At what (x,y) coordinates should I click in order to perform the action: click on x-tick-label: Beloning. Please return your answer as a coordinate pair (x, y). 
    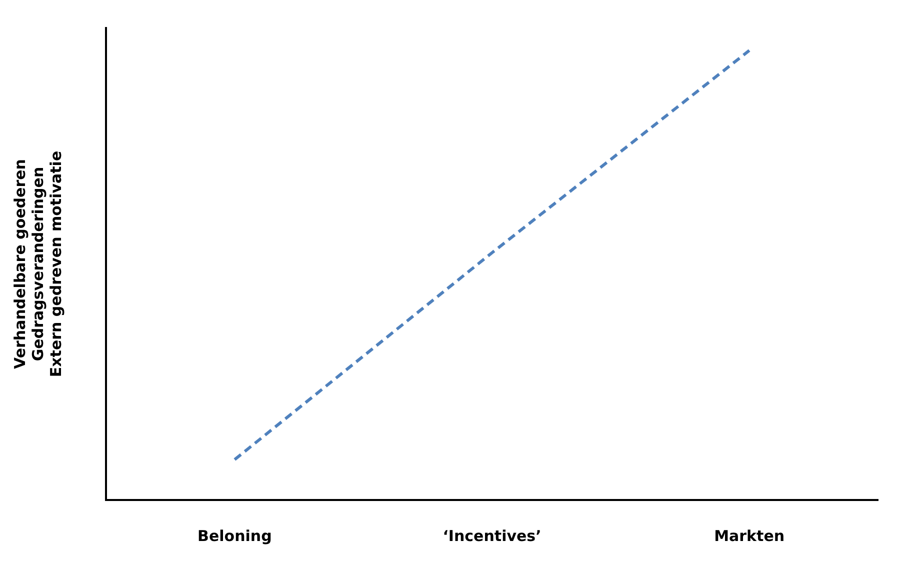
    Looking at the image, I should click on (235, 535).